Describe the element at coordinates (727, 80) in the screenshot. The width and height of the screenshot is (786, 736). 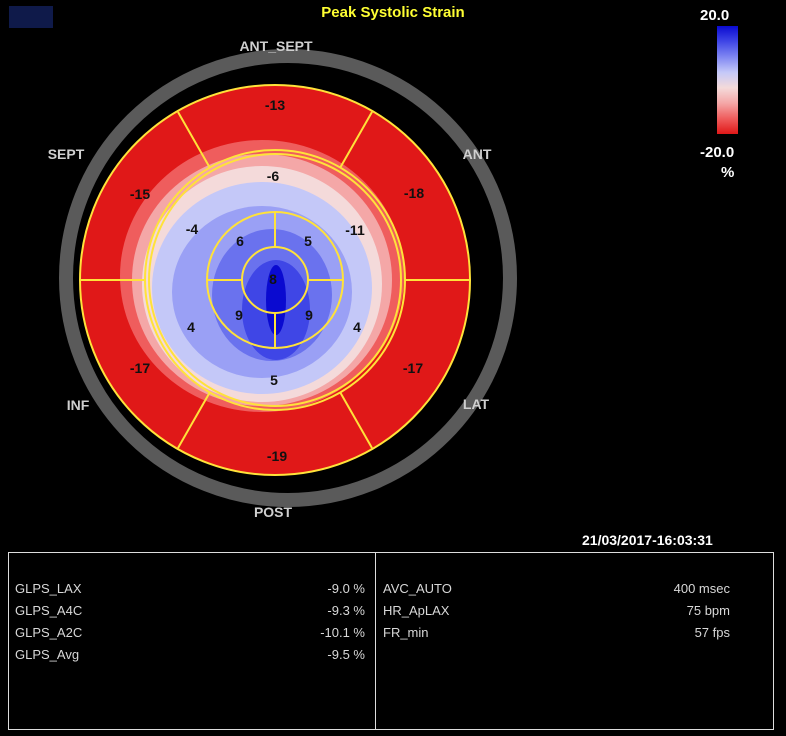
I see `colorbar` at that location.